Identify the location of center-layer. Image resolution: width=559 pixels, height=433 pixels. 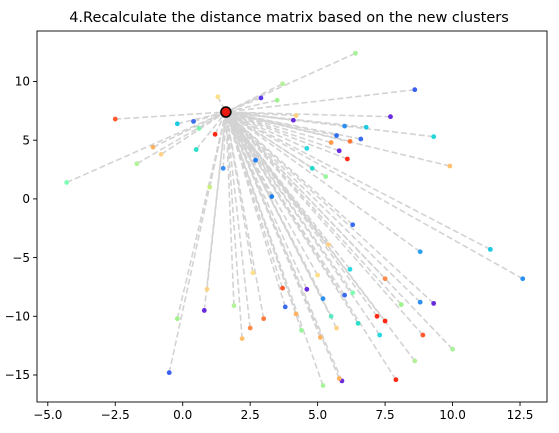
(226, 112).